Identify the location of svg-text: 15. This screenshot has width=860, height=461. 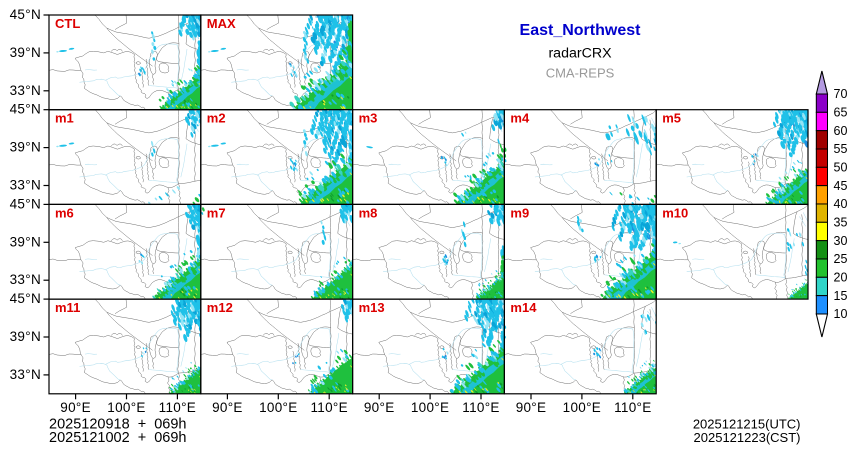
(841, 296).